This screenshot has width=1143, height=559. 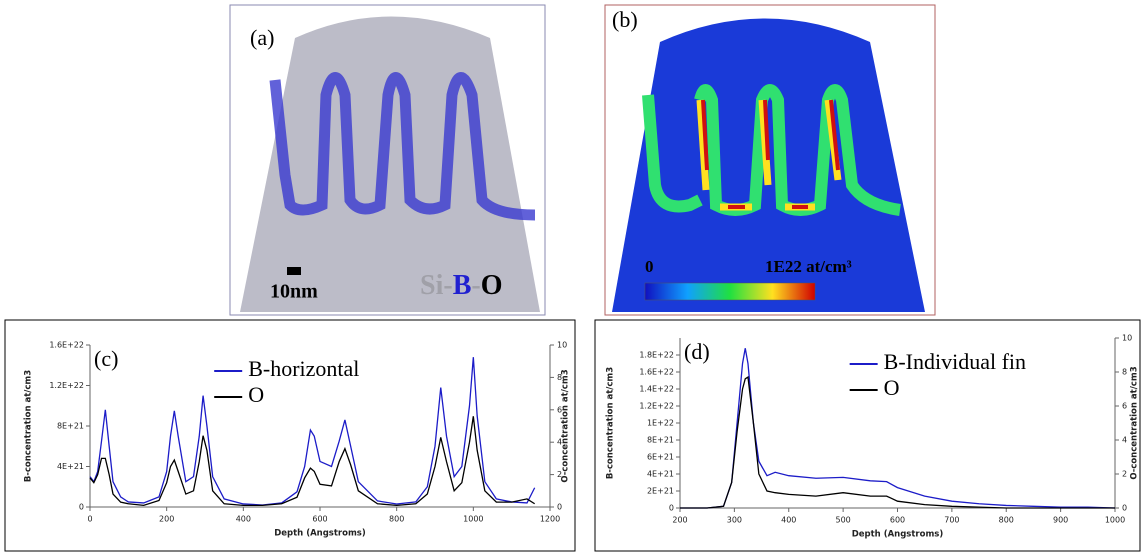 What do you see at coordinates (303, 368) in the screenshot?
I see `legend-label: B-horizontal` at bounding box center [303, 368].